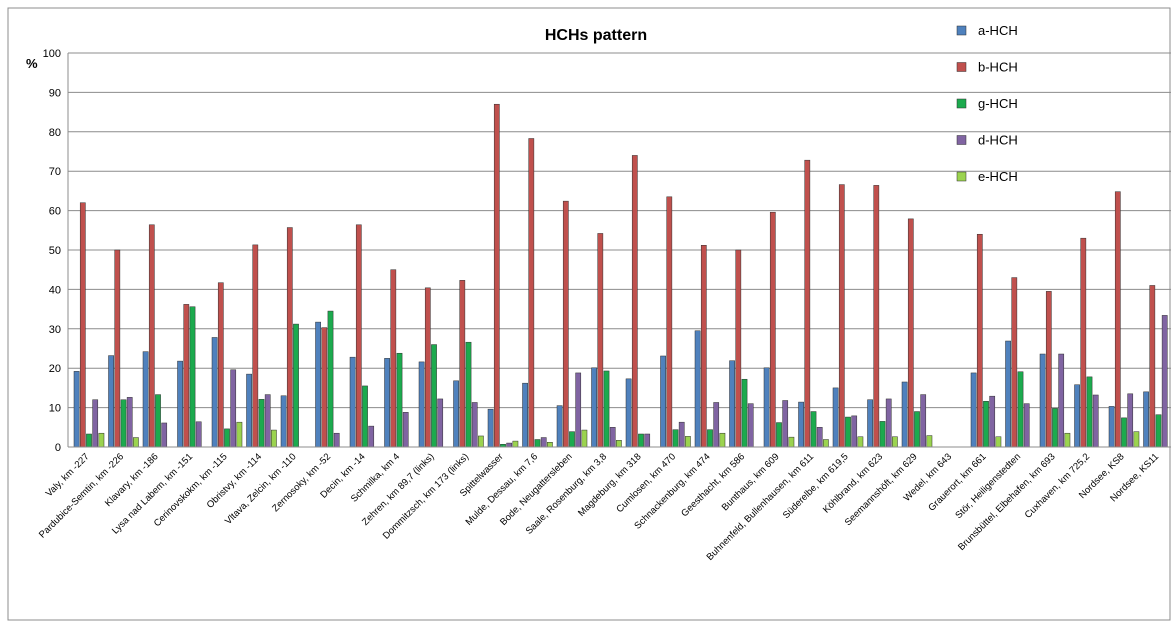  What do you see at coordinates (55, 172) in the screenshot?
I see `y-tick-label: 70` at bounding box center [55, 172].